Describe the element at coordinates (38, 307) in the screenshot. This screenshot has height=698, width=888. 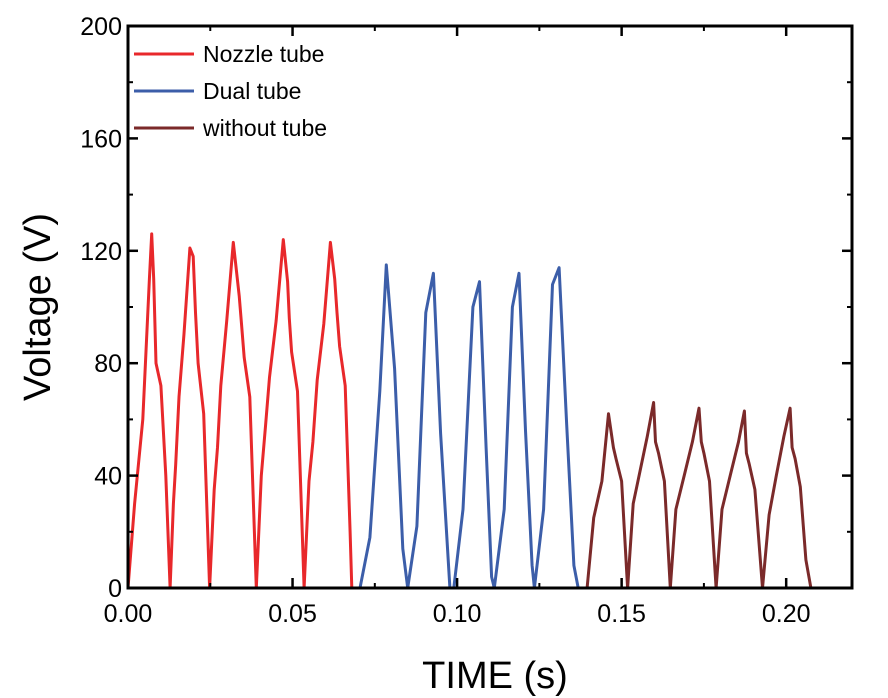
I see `y-axis-title: Voltage (V)` at that location.